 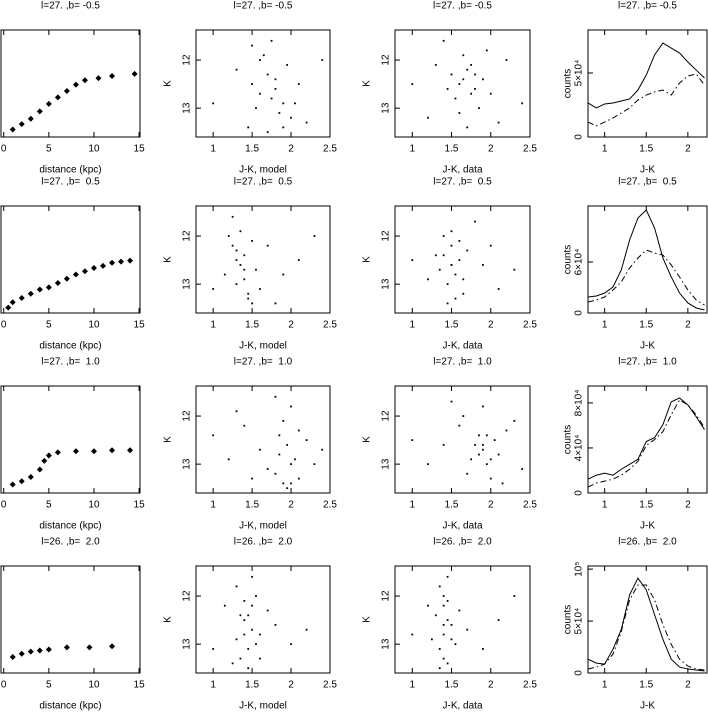 I want to click on y-tick-label: 13, so click(x=386, y=464).